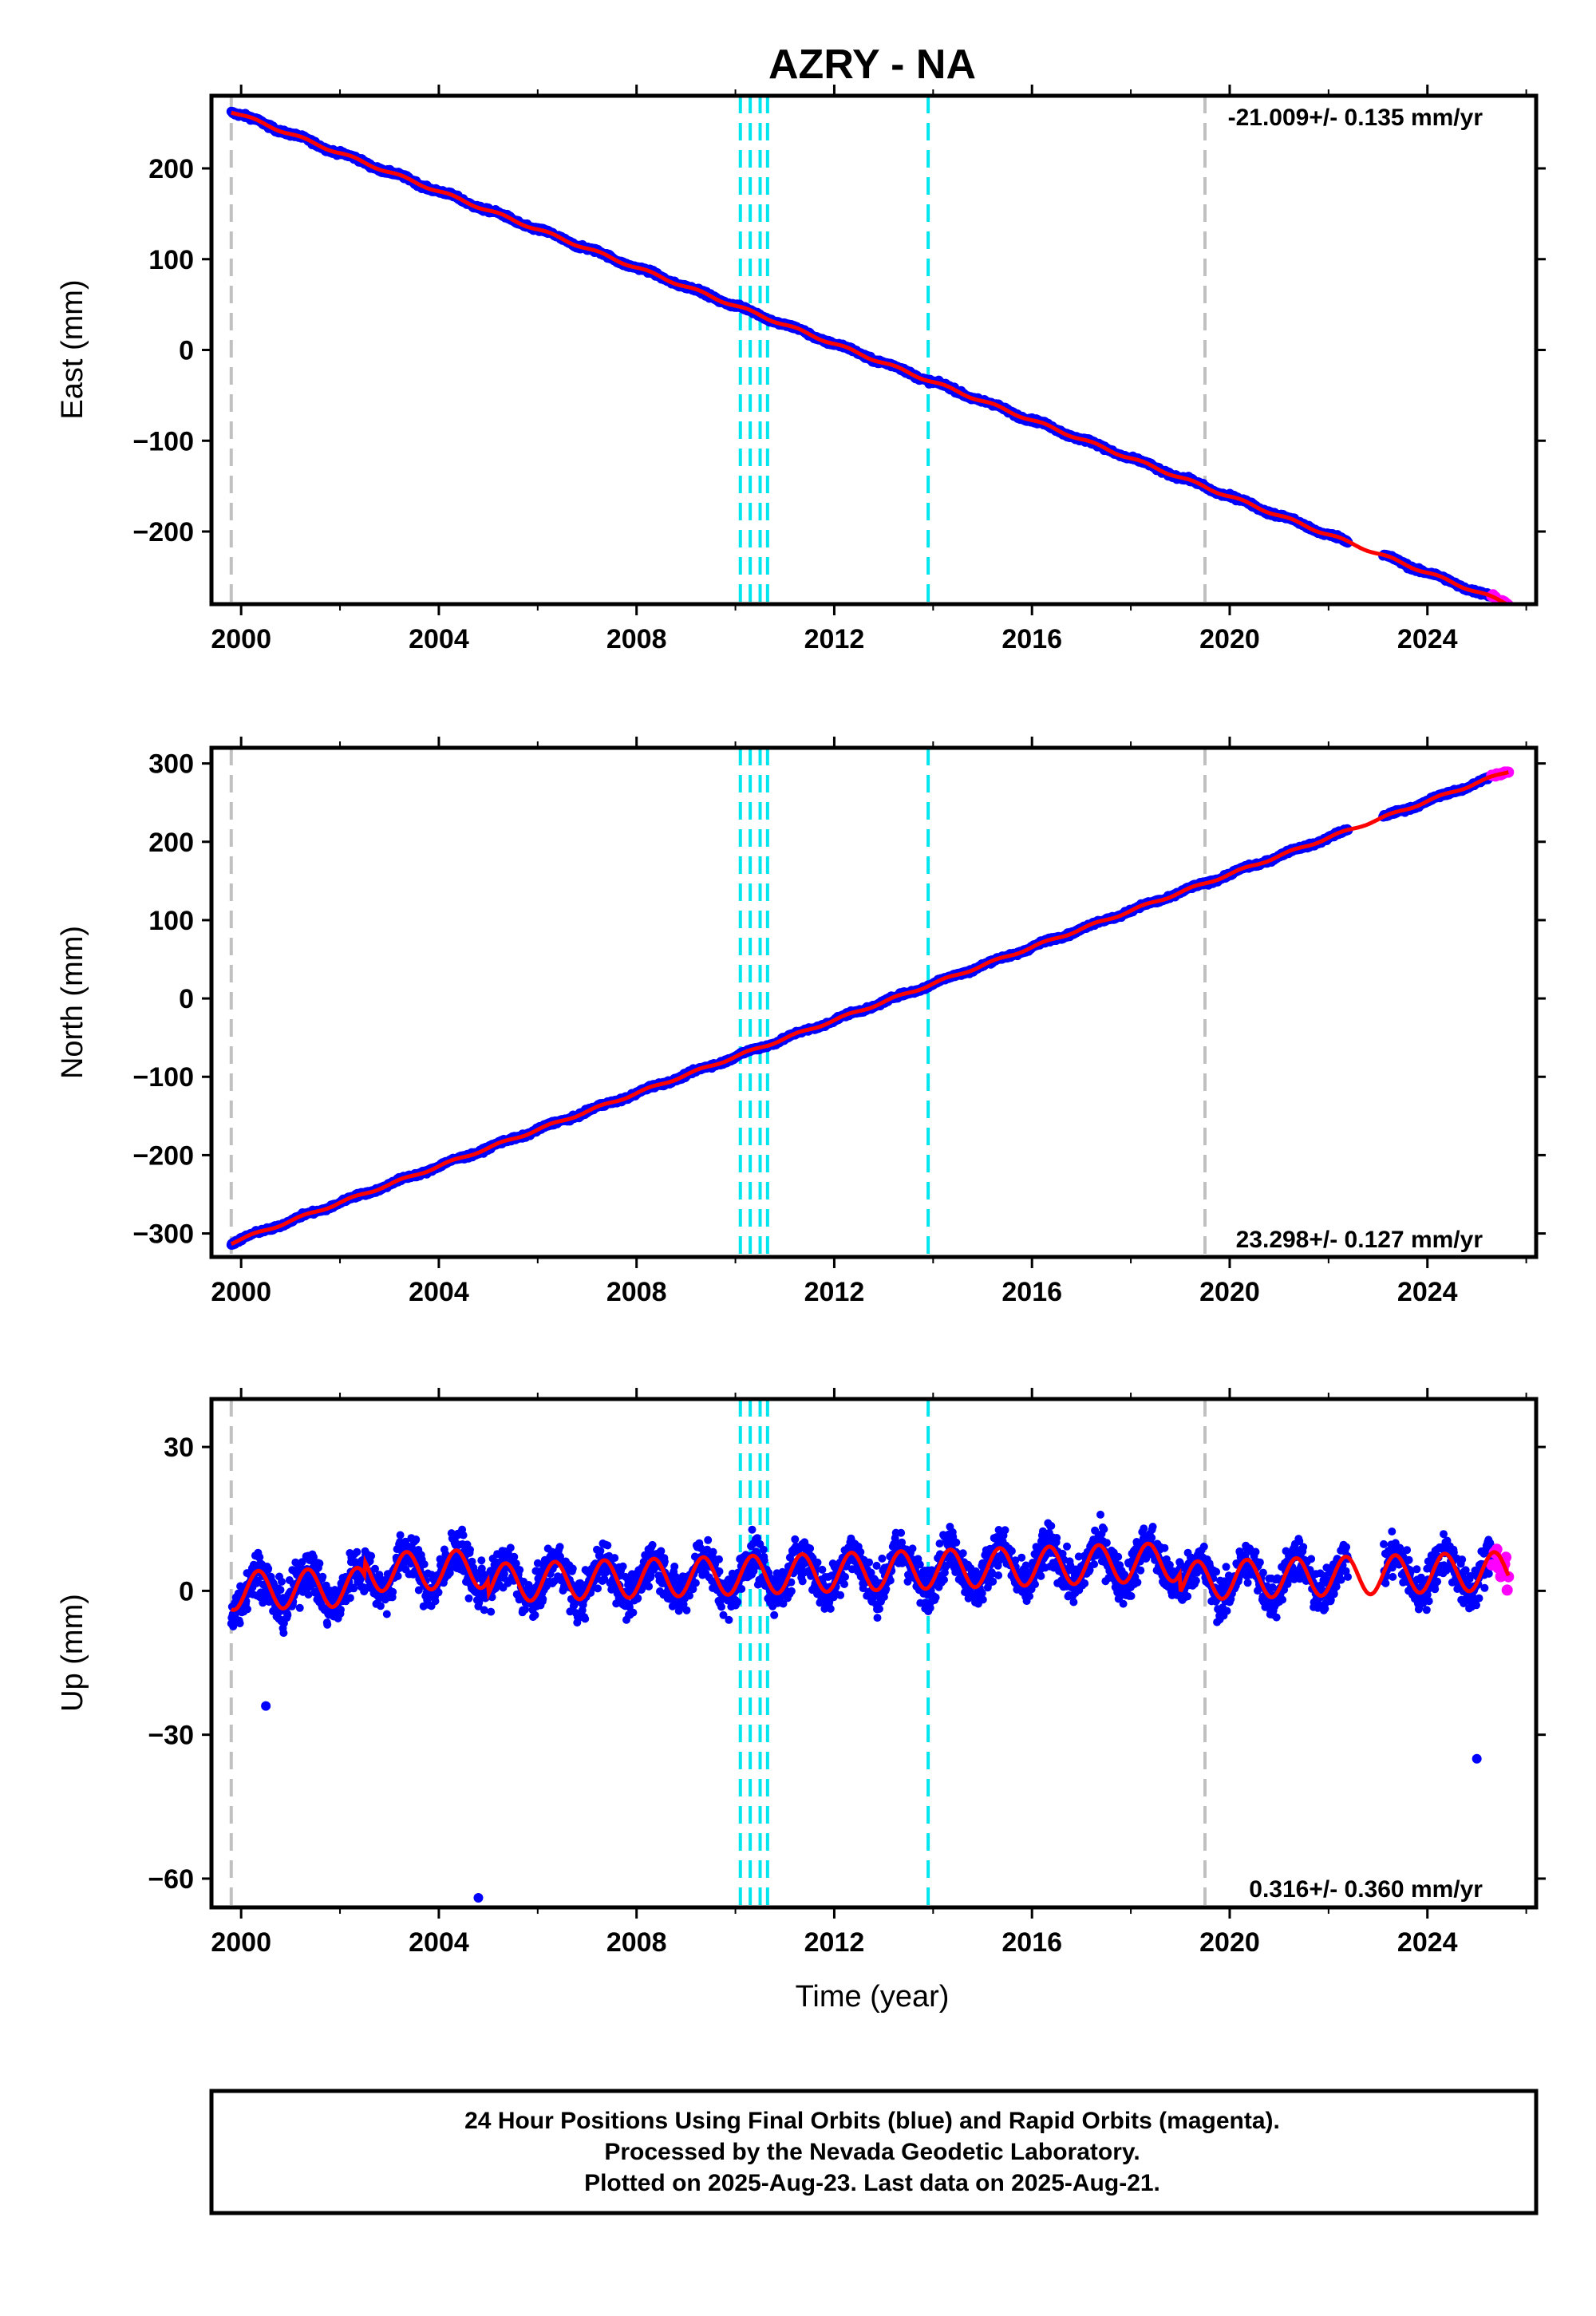 This screenshot has width=1596, height=2316. I want to click on east-x-tick-label-6: 2024, so click(1427, 639).